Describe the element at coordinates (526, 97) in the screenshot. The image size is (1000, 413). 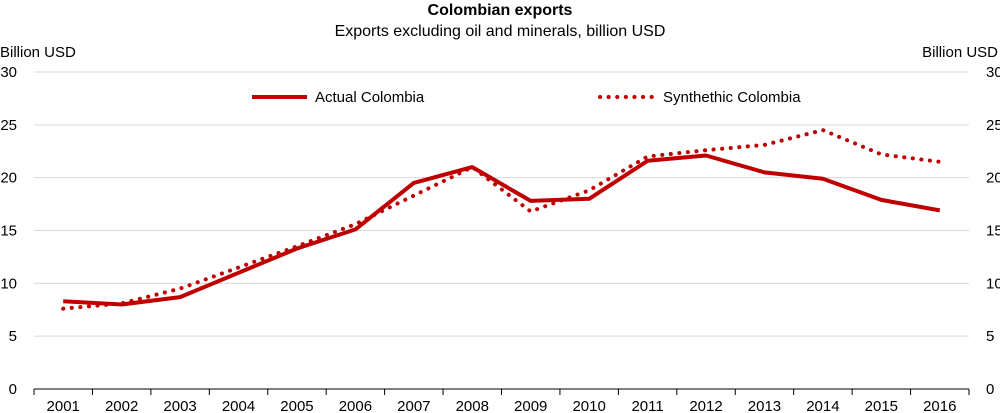
I see `legend: Actual Colombia Synthethic Colombia` at that location.